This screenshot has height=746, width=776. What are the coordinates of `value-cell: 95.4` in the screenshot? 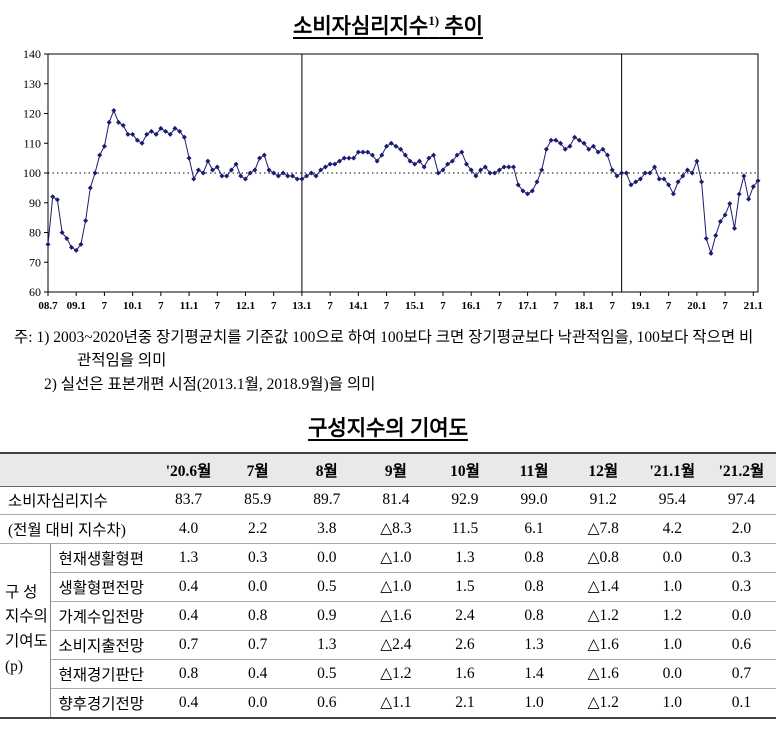 It's located at (672, 500).